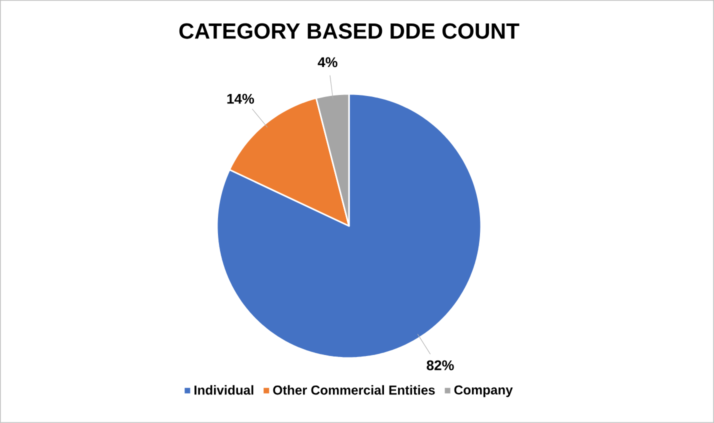 This screenshot has width=714, height=423. Describe the element at coordinates (483, 391) in the screenshot. I see `legend-label: Company` at that location.